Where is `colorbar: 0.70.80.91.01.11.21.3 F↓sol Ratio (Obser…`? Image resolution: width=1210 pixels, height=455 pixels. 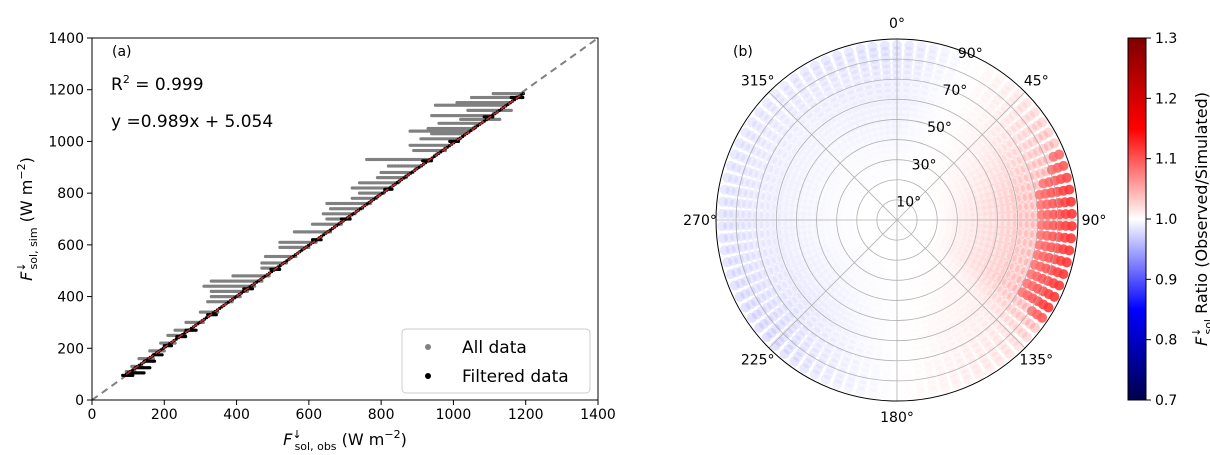
colorbar: 0.70.80.91.01.11.21.3 F↓sol Ratio (Obser… is located at coordinates (1168, 220).